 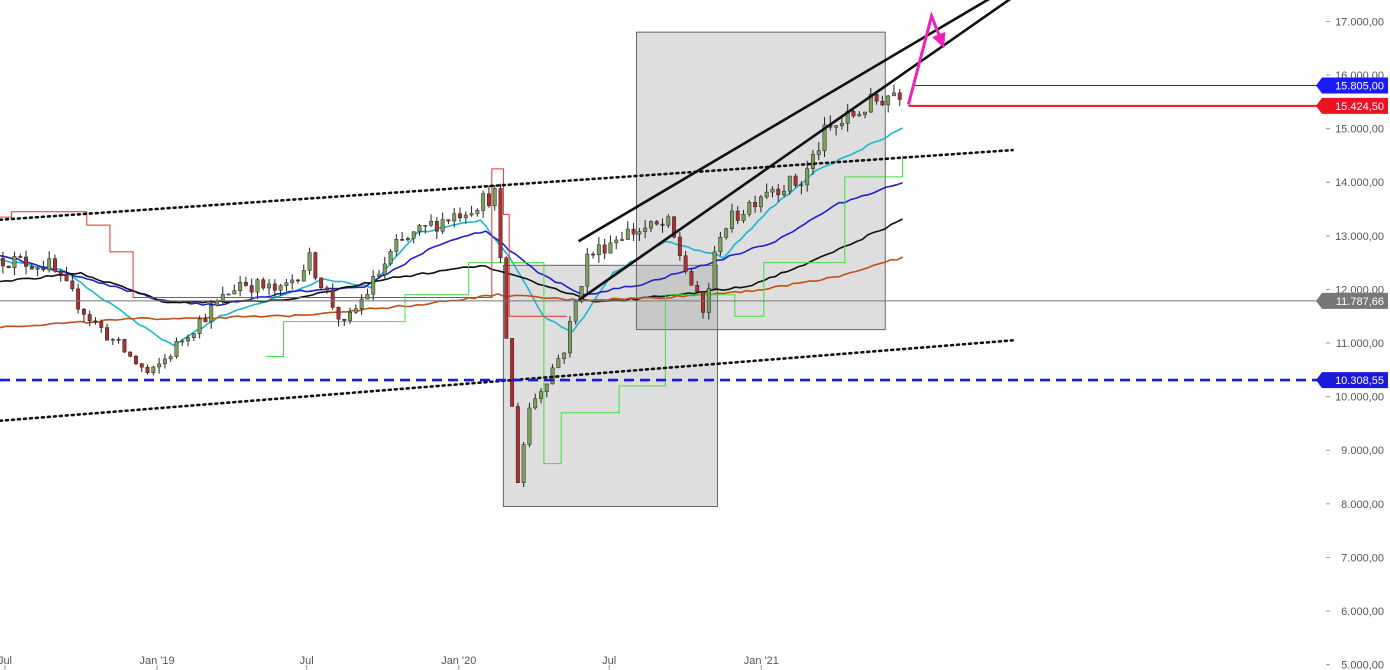 What do you see at coordinates (458, 661) in the screenshot?
I see `x-tick-label: Jan '20` at bounding box center [458, 661].